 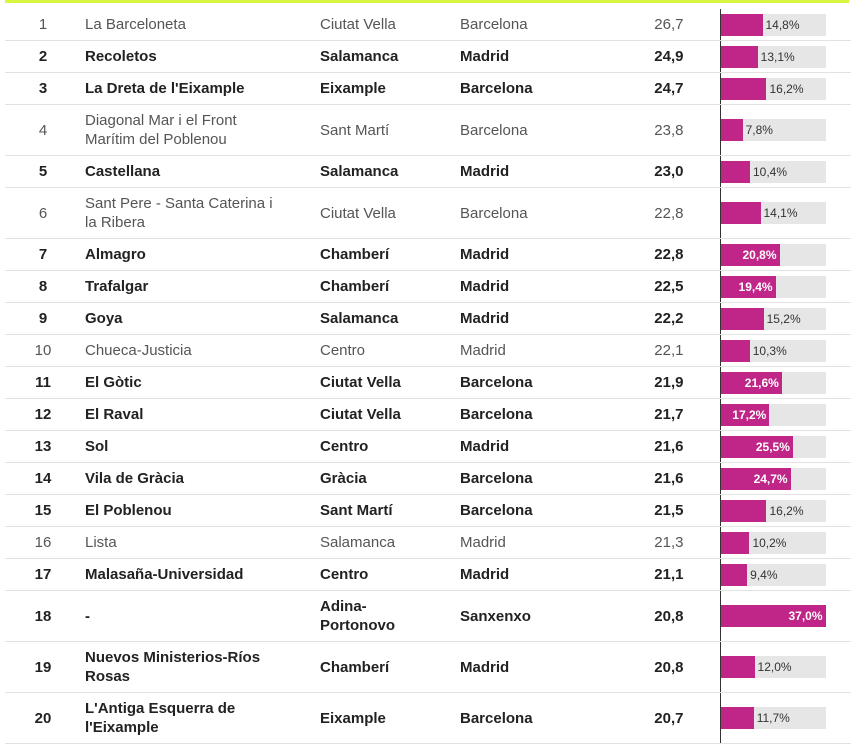 I want to click on bar-track: 10,3%, so click(x=773, y=350).